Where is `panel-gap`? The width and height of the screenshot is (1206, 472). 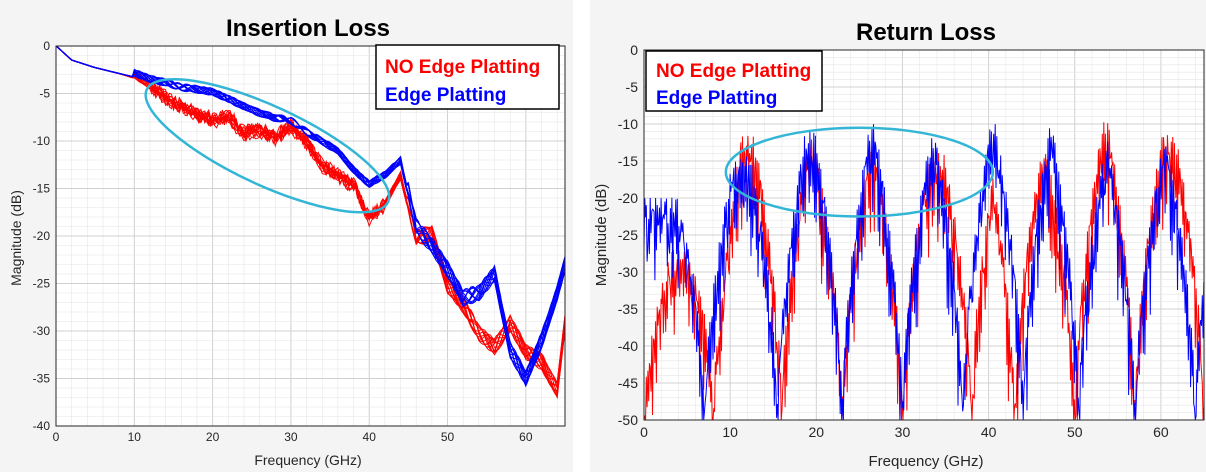
panel-gap is located at coordinates (581, 236).